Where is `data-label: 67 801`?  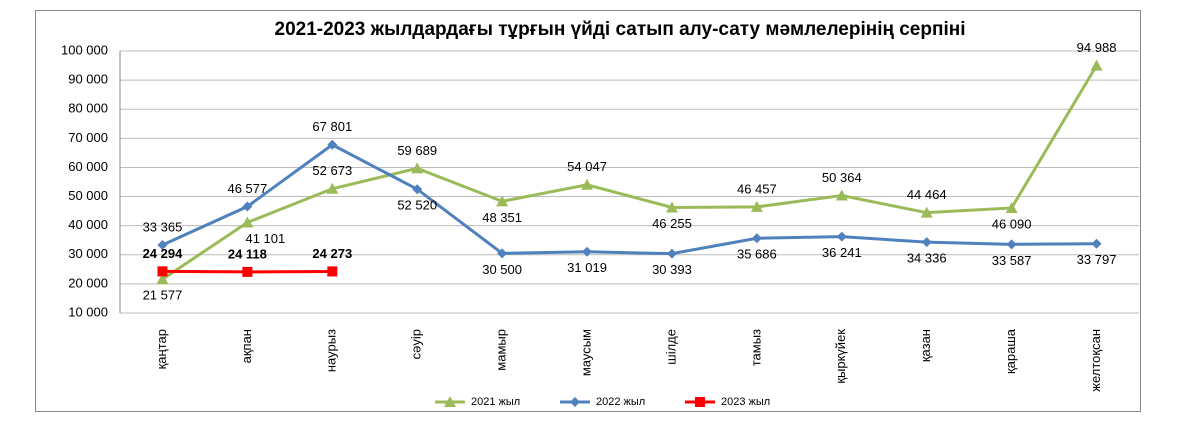
data-label: 67 801 is located at coordinates (332, 126).